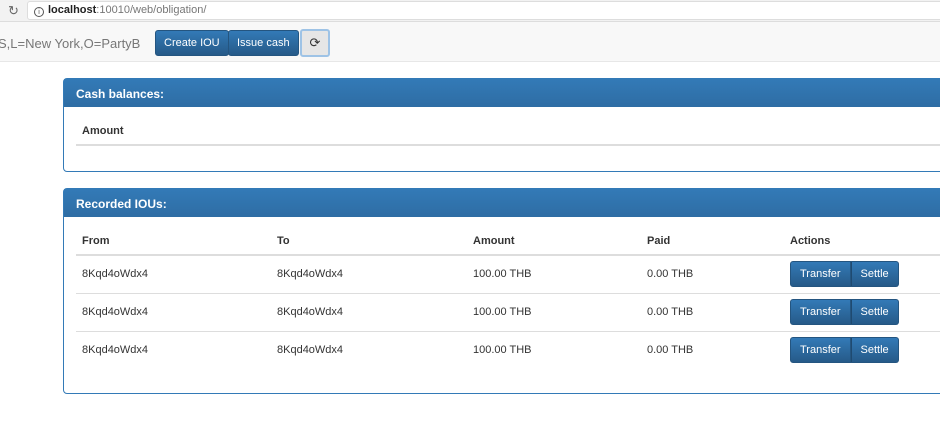  I want to click on cash-table: Amount, so click(508, 131).